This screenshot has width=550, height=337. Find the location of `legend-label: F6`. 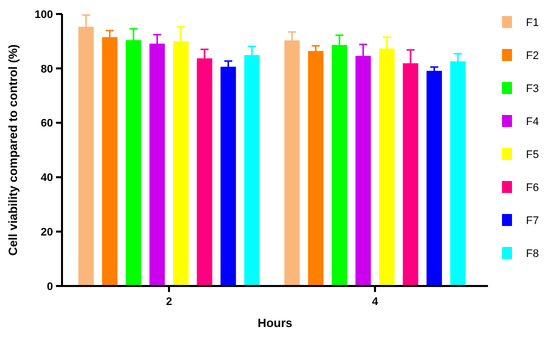

legend-label: F6 is located at coordinates (532, 188).